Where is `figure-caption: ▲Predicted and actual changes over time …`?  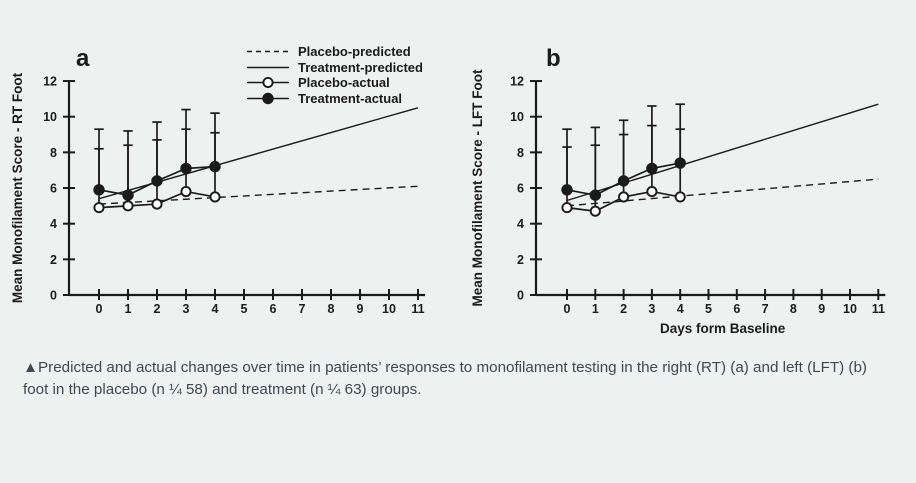
figure-caption: ▲Predicted and actual changes over time … is located at coordinates (445, 378).